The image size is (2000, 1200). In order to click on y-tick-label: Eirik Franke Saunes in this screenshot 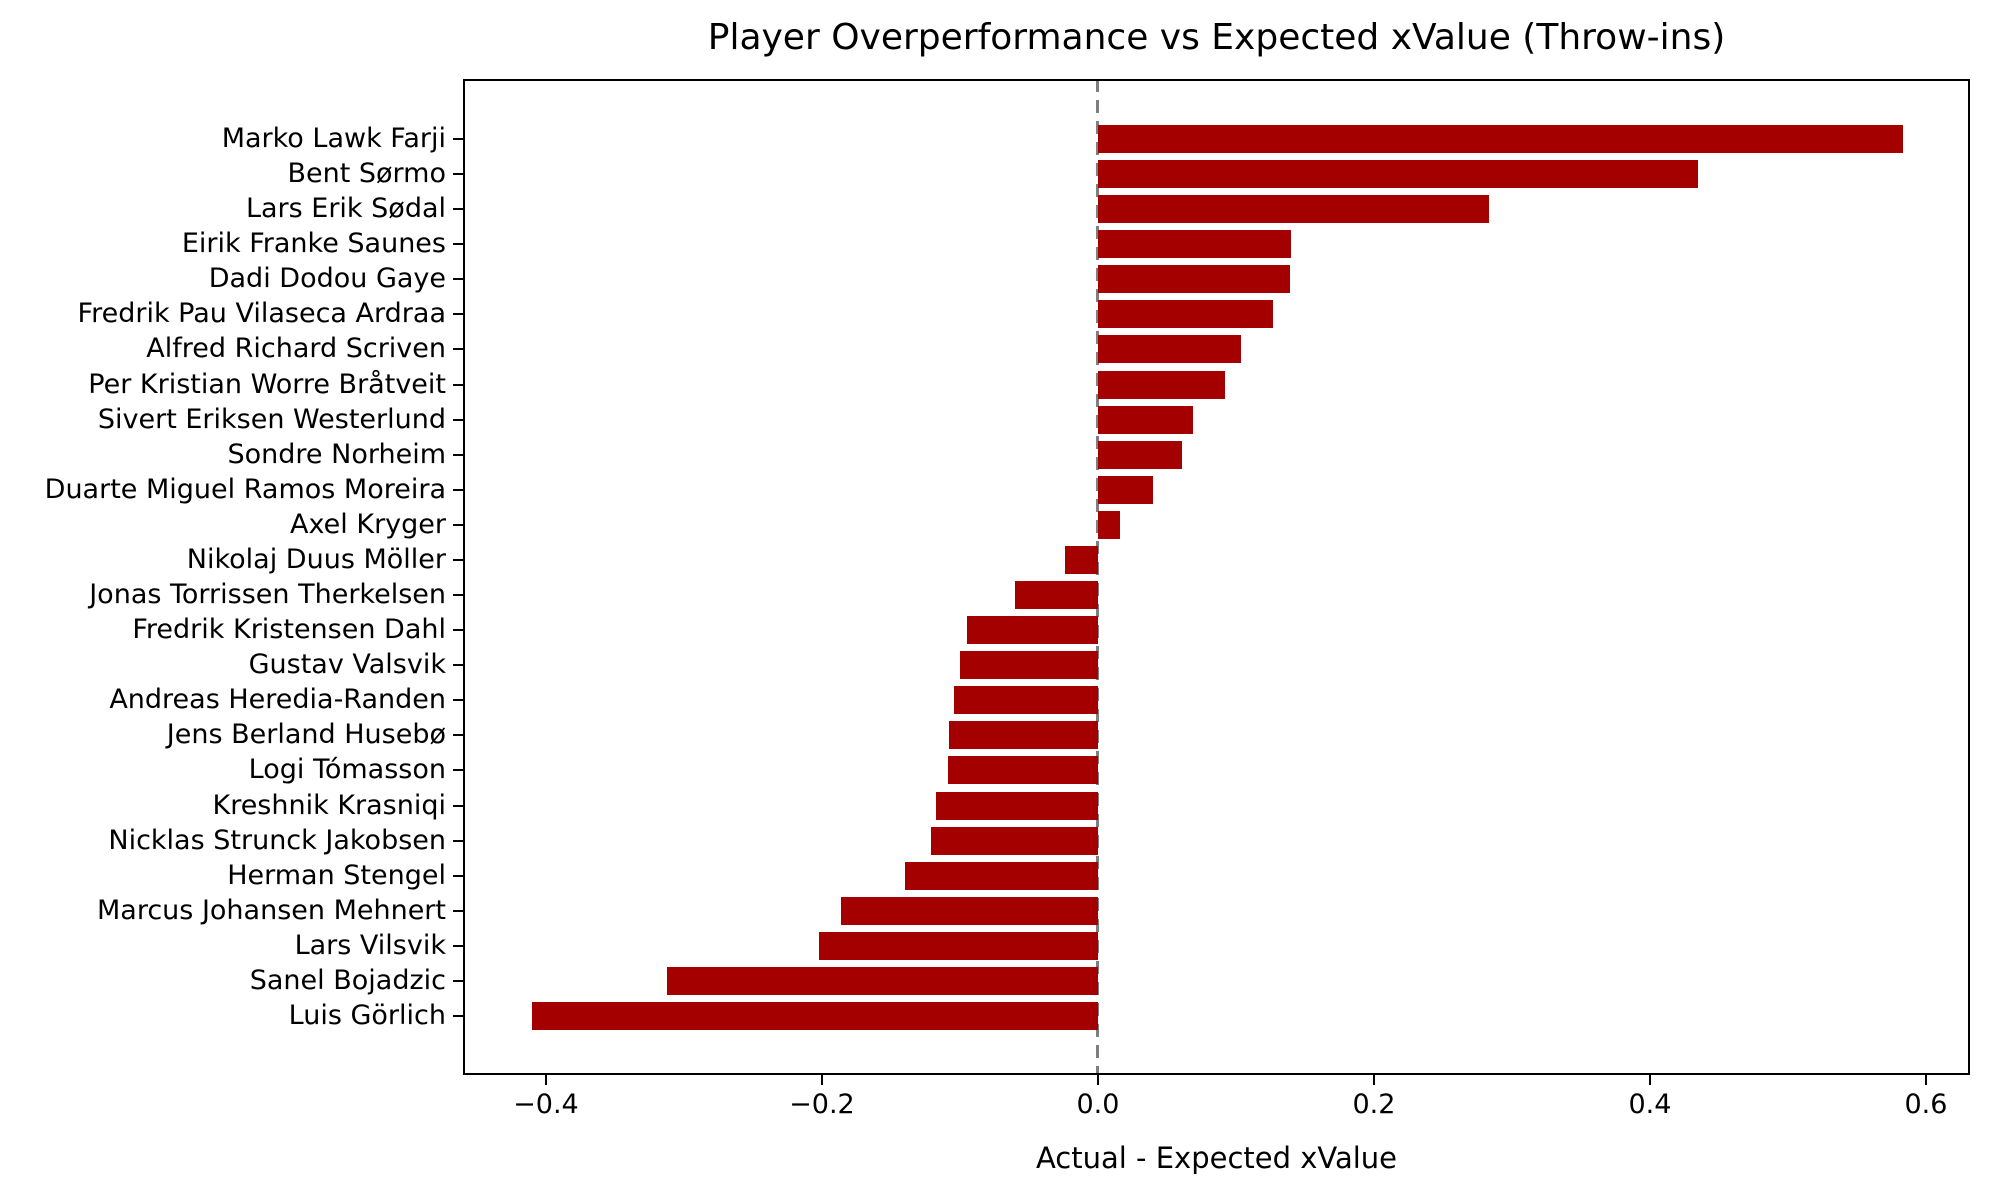, I will do `click(313, 244)`.